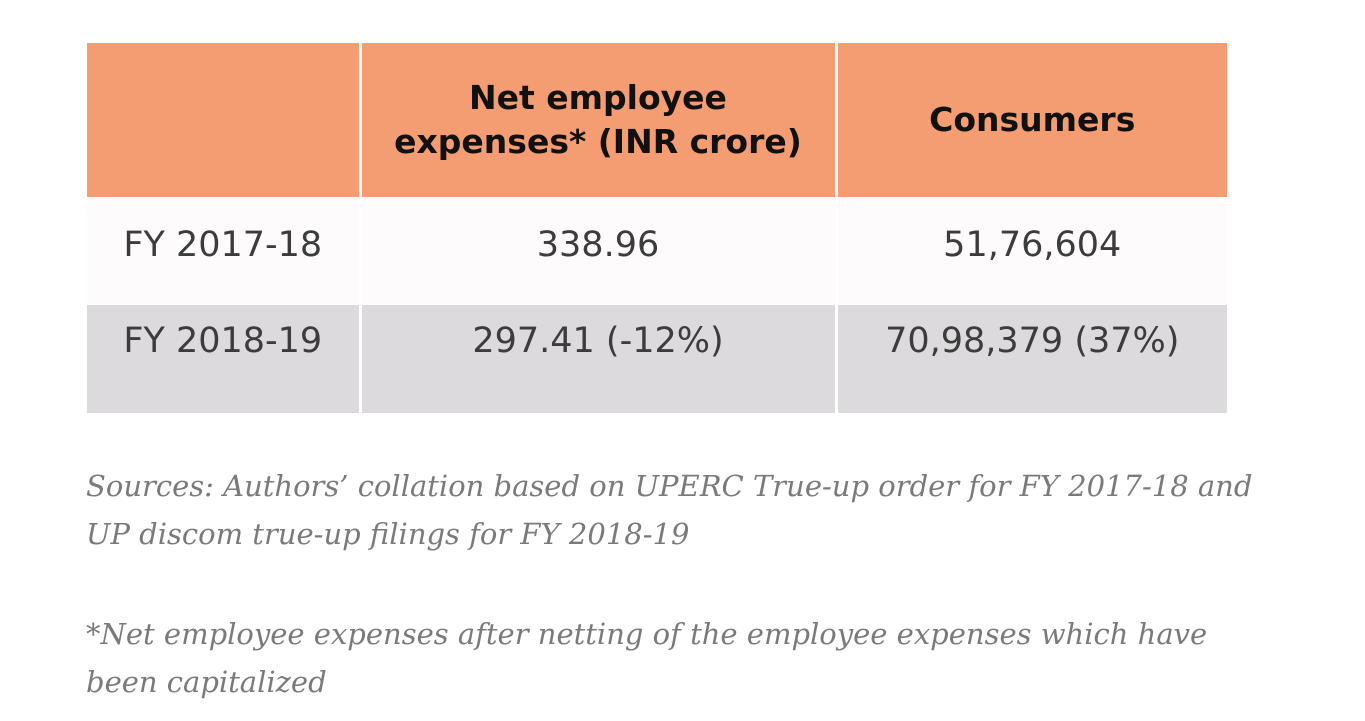 The height and width of the screenshot is (721, 1365). I want to click on table-row: FY 2018-19 297.41 (-12%) 70,98,379 (37%), so click(657, 359).